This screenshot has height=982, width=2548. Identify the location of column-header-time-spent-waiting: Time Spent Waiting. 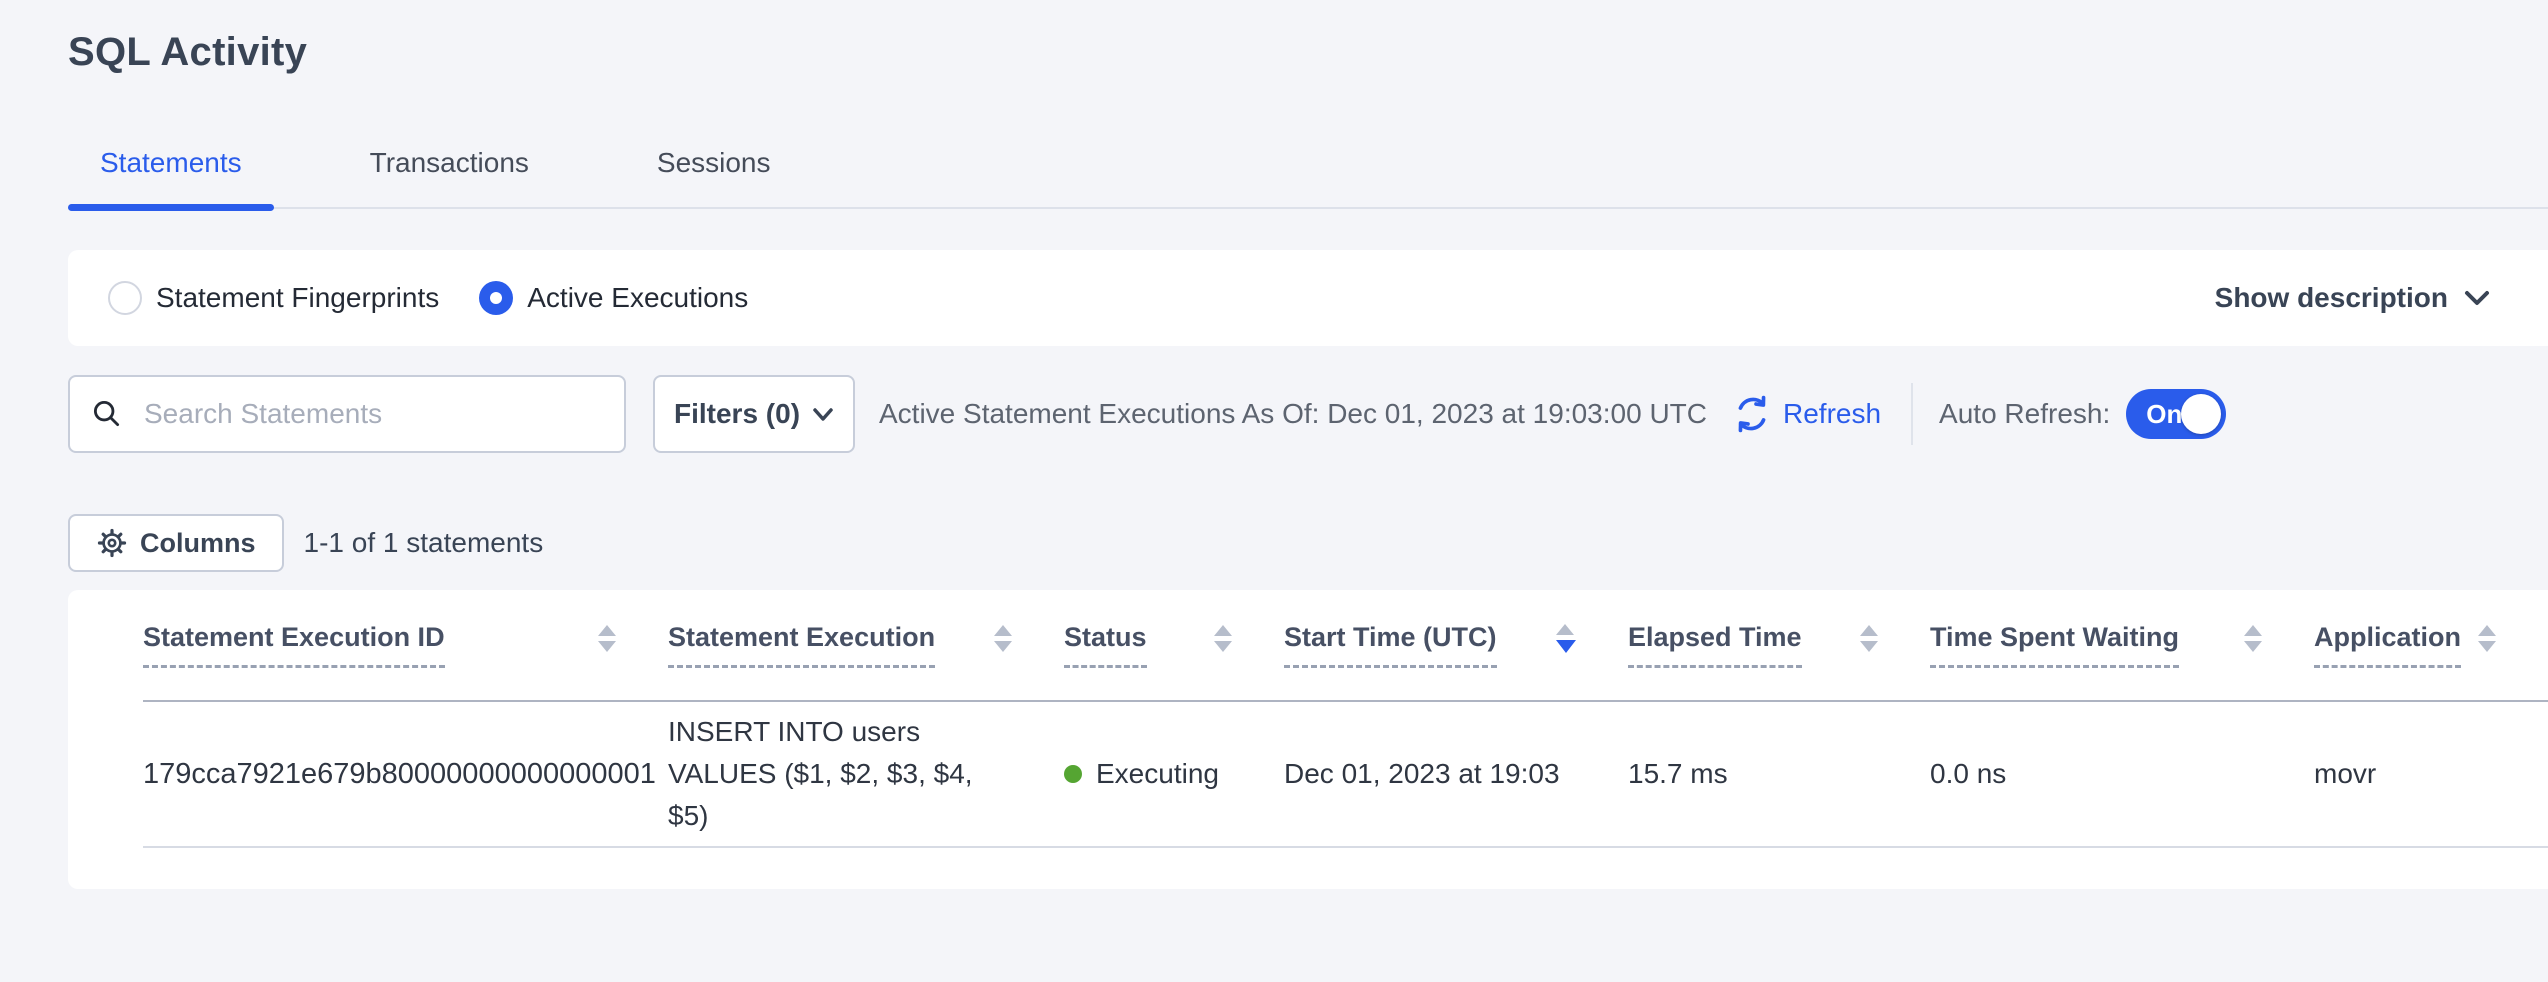
(2122, 645).